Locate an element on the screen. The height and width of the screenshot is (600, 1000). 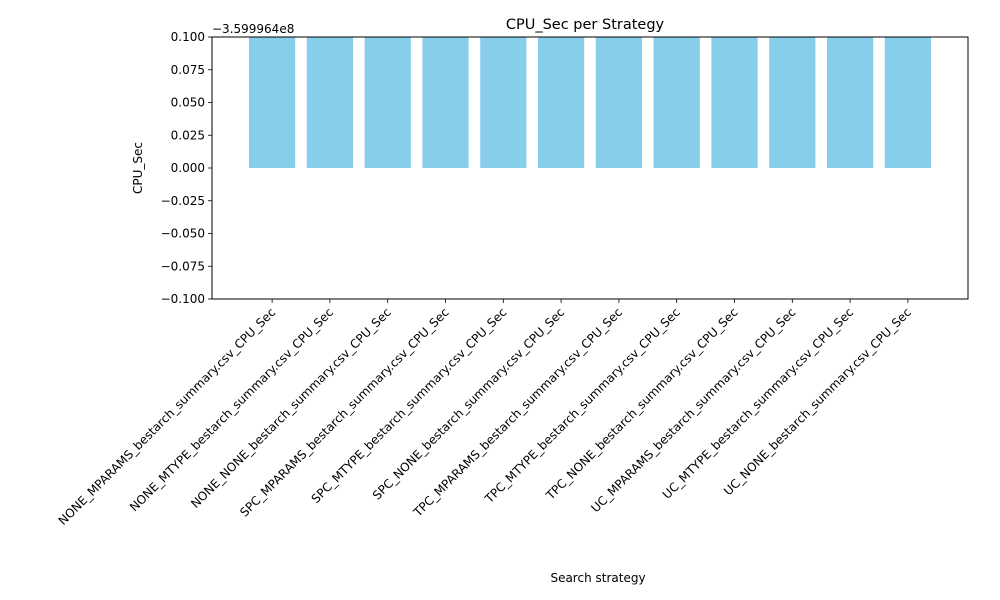
y-tick-label: −0.100 is located at coordinates (183, 299).